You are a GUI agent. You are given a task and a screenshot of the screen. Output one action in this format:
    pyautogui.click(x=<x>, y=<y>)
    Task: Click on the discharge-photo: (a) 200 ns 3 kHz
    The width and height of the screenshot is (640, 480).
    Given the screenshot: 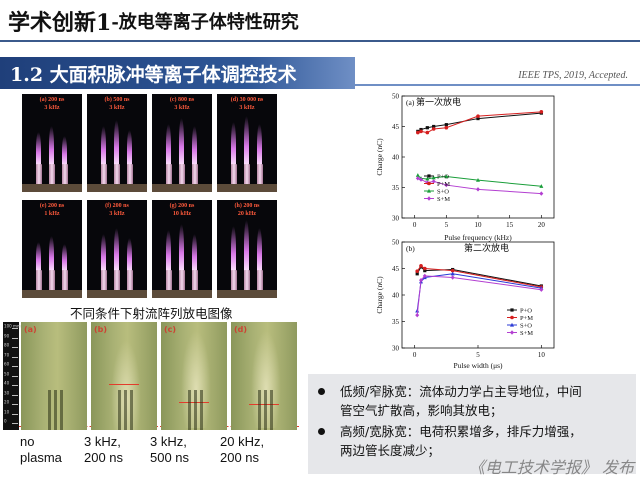 What is the action you would take?
    pyautogui.click(x=52, y=143)
    